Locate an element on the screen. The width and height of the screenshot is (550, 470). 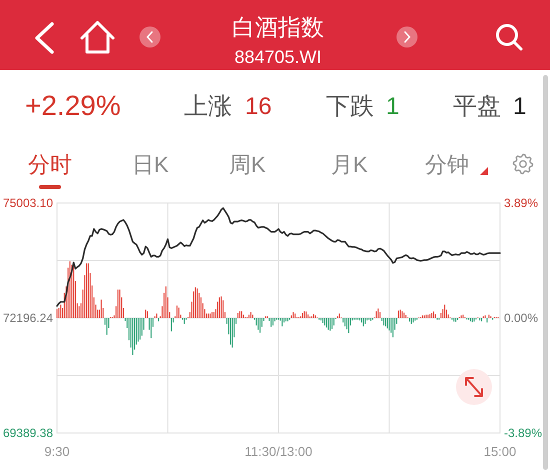
text: 周K is located at coordinates (247, 164).